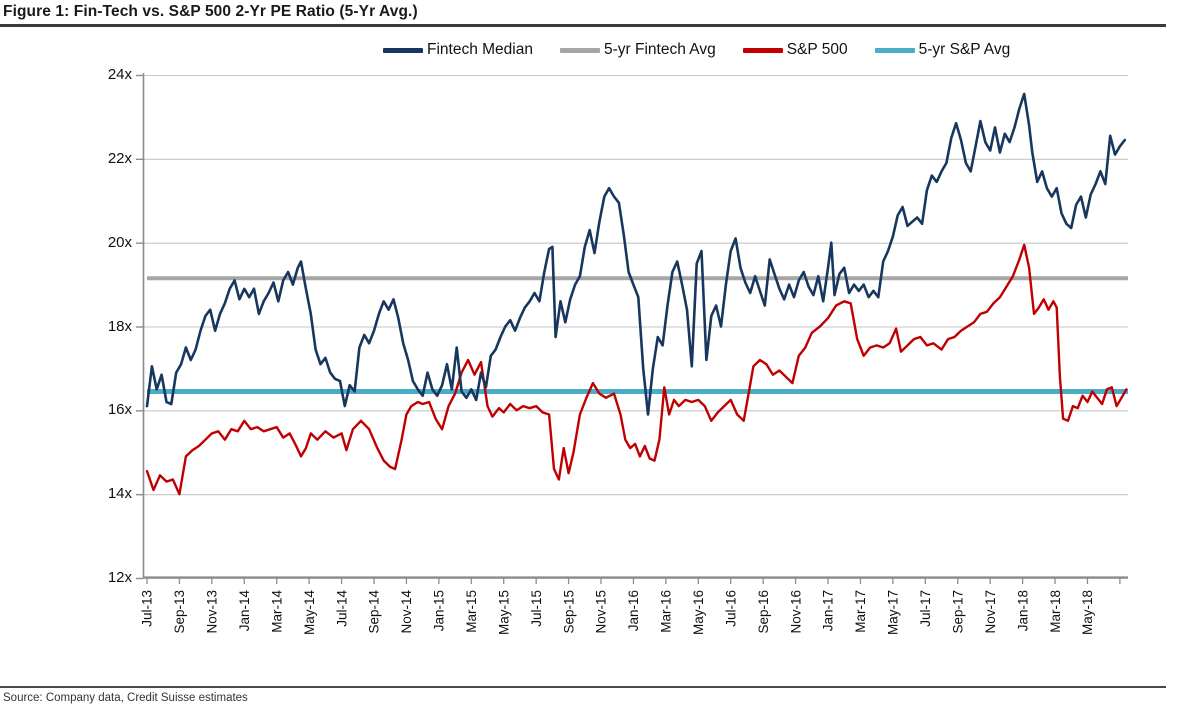 This screenshot has width=1200, height=717. Describe the element at coordinates (119, 577) in the screenshot. I see `y-tick-label: 12x` at that location.